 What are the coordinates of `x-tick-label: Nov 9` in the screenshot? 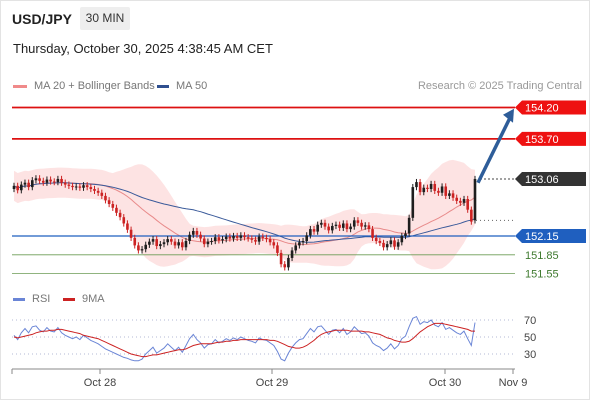 It's located at (513, 383).